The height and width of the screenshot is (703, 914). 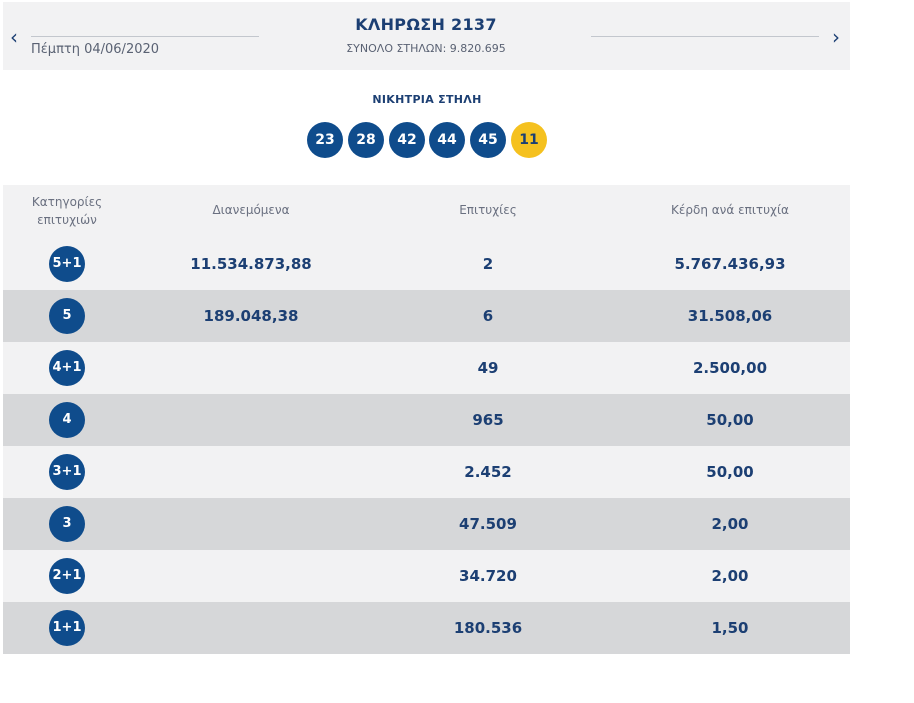 What do you see at coordinates (730, 264) in the screenshot?
I see `prize-cell: 5.767.436,93` at bounding box center [730, 264].